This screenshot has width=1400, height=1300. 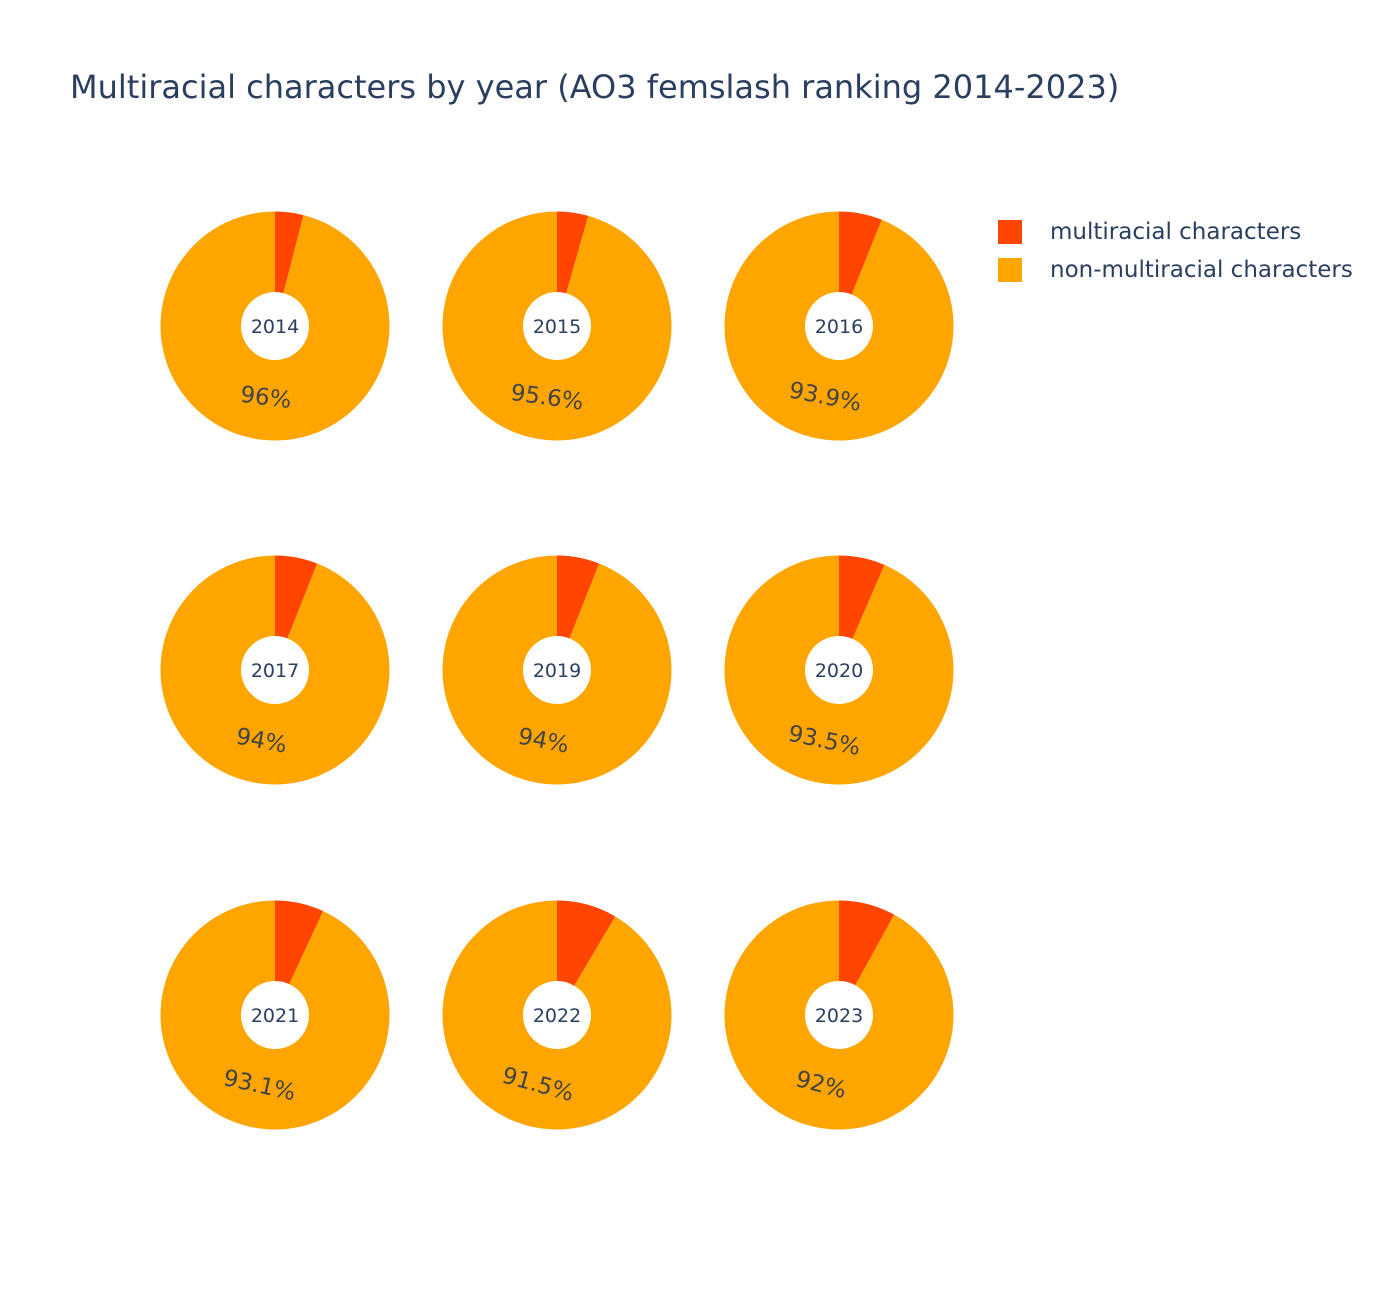 I want to click on pie-center-label-2019: 2019, so click(x=557, y=671).